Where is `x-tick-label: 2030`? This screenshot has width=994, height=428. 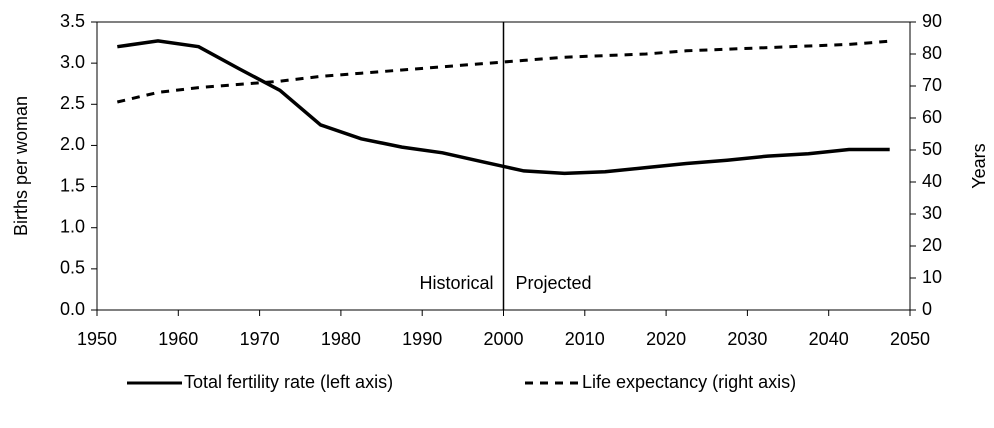
x-tick-label: 2030 is located at coordinates (747, 339).